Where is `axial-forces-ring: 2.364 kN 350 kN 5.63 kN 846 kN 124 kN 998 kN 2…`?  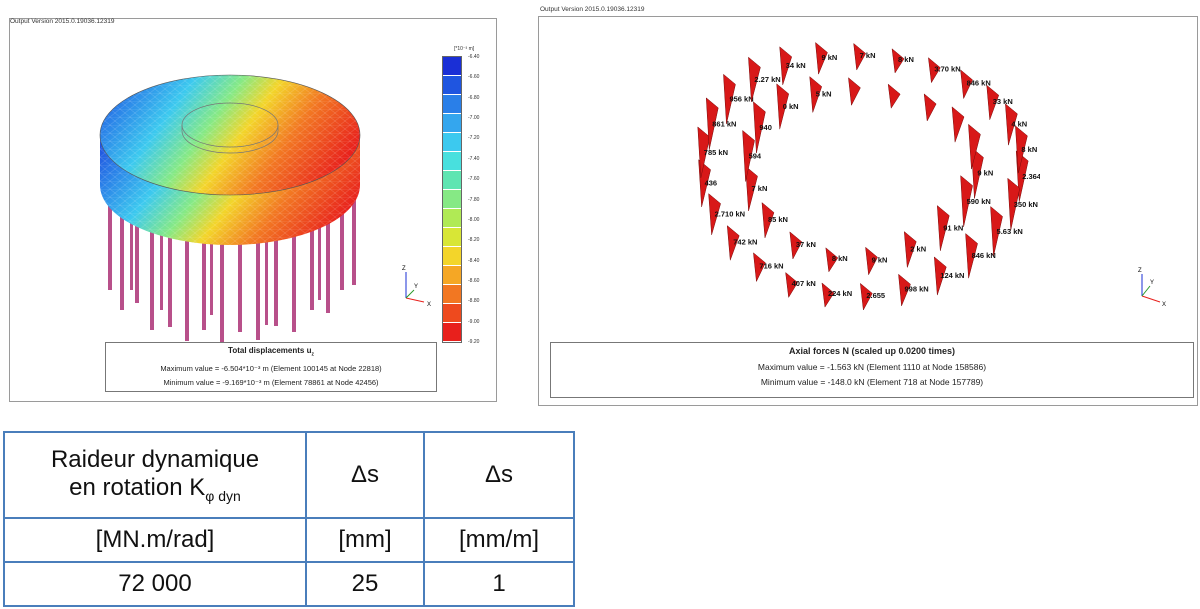
axial-forces-ring: 2.364 kN 350 kN 5.63 kN 846 kN 124 kN 998 kN 2… is located at coordinates (868, 176).